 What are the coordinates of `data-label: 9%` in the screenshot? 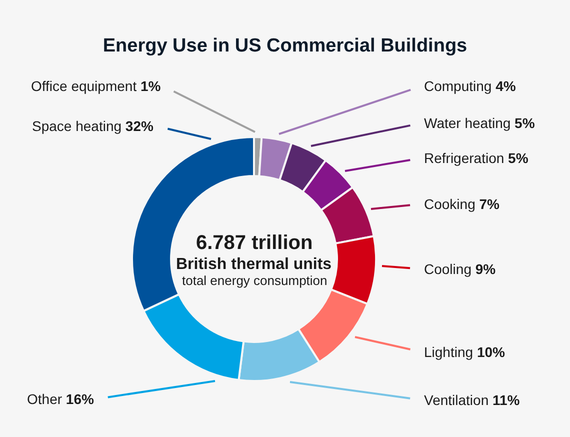 It's located at (485, 269).